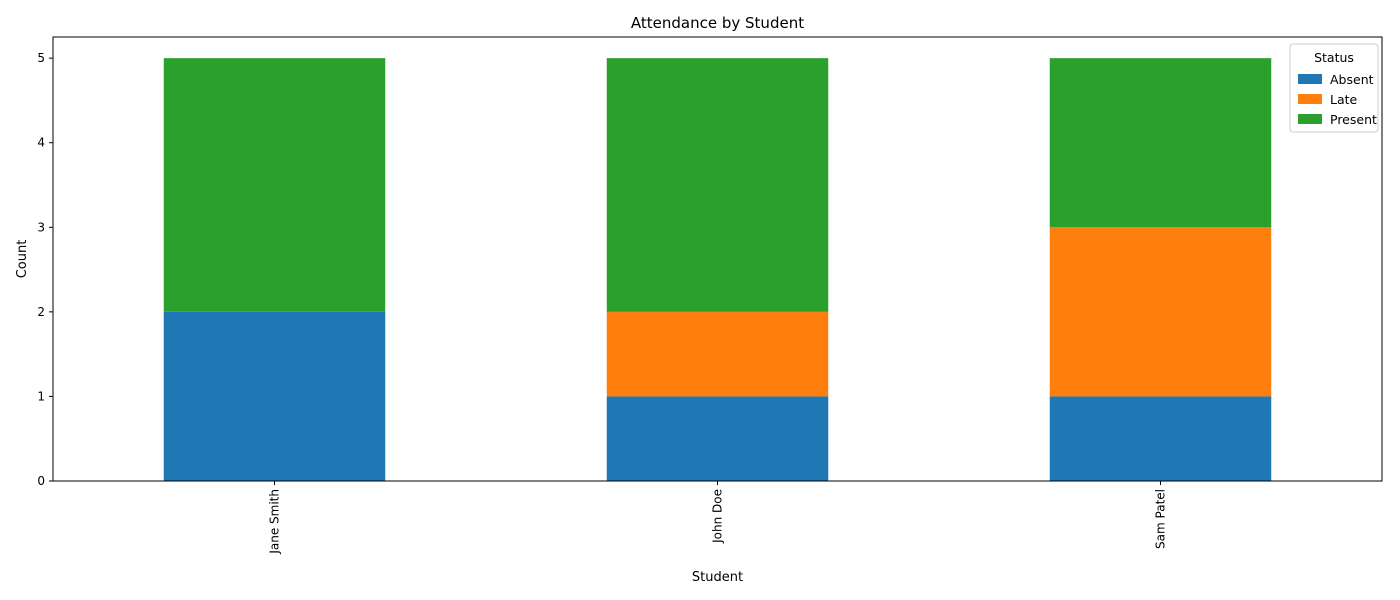 The width and height of the screenshot is (1400, 600). What do you see at coordinates (275, 522) in the screenshot?
I see `x-tick-label-jane-smith: Jane Smith` at bounding box center [275, 522].